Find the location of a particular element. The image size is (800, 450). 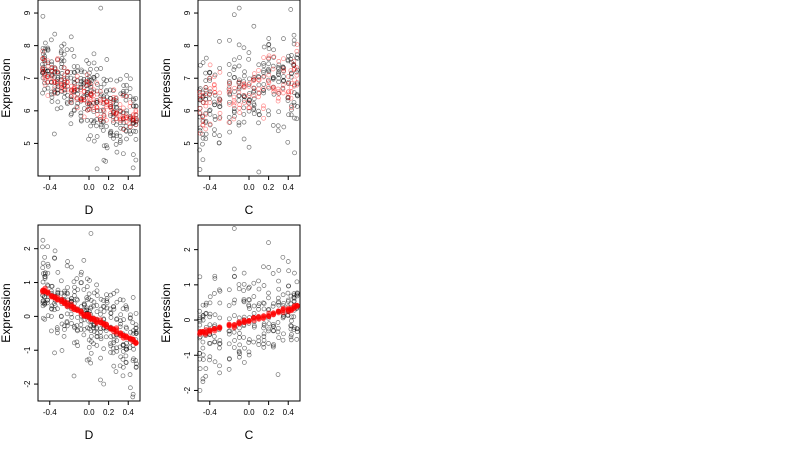

y-tick-label: 5 is located at coordinates (27, 143).